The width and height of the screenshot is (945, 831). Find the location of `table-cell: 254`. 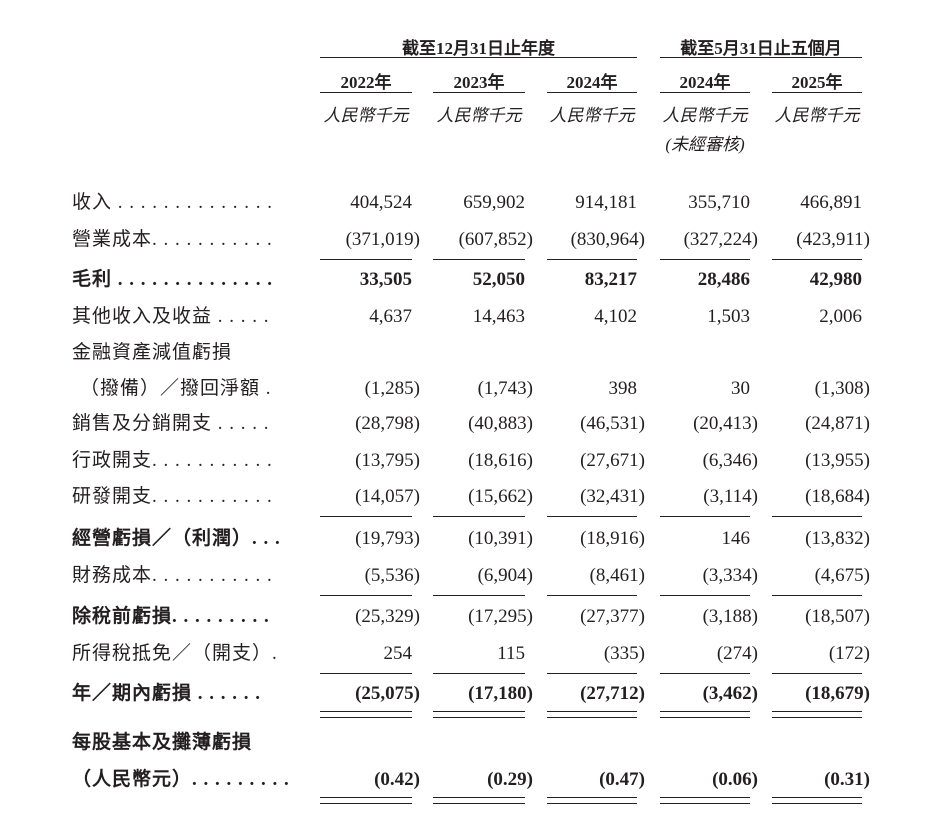

table-cell: 254 is located at coordinates (398, 653).